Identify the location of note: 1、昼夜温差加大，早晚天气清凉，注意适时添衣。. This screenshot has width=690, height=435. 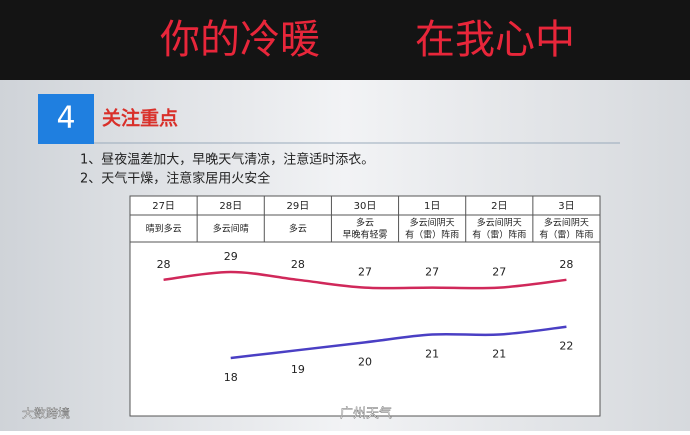
(227, 160).